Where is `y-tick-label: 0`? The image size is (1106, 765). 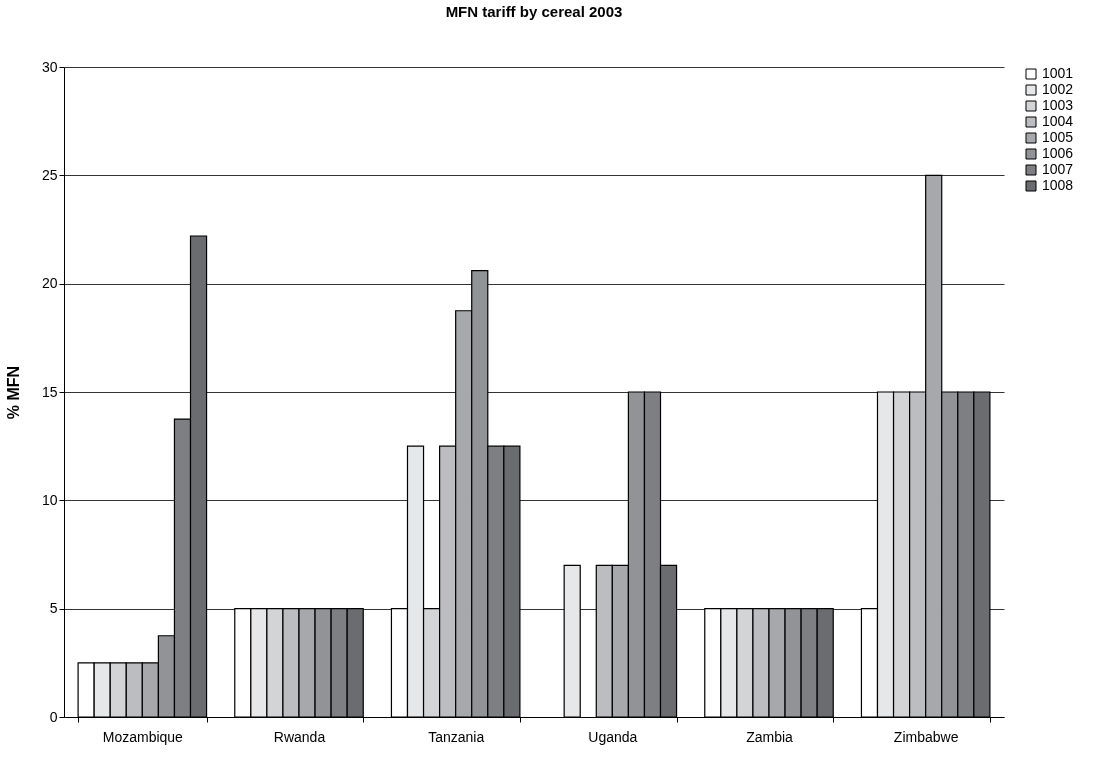 y-tick-label: 0 is located at coordinates (53, 716).